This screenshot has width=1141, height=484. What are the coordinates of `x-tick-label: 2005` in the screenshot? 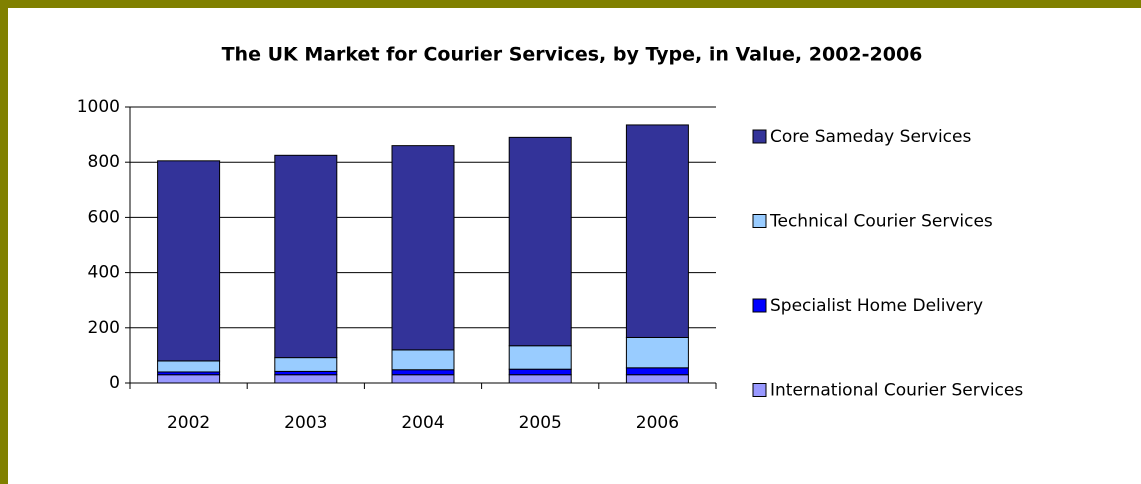 It's located at (540, 423).